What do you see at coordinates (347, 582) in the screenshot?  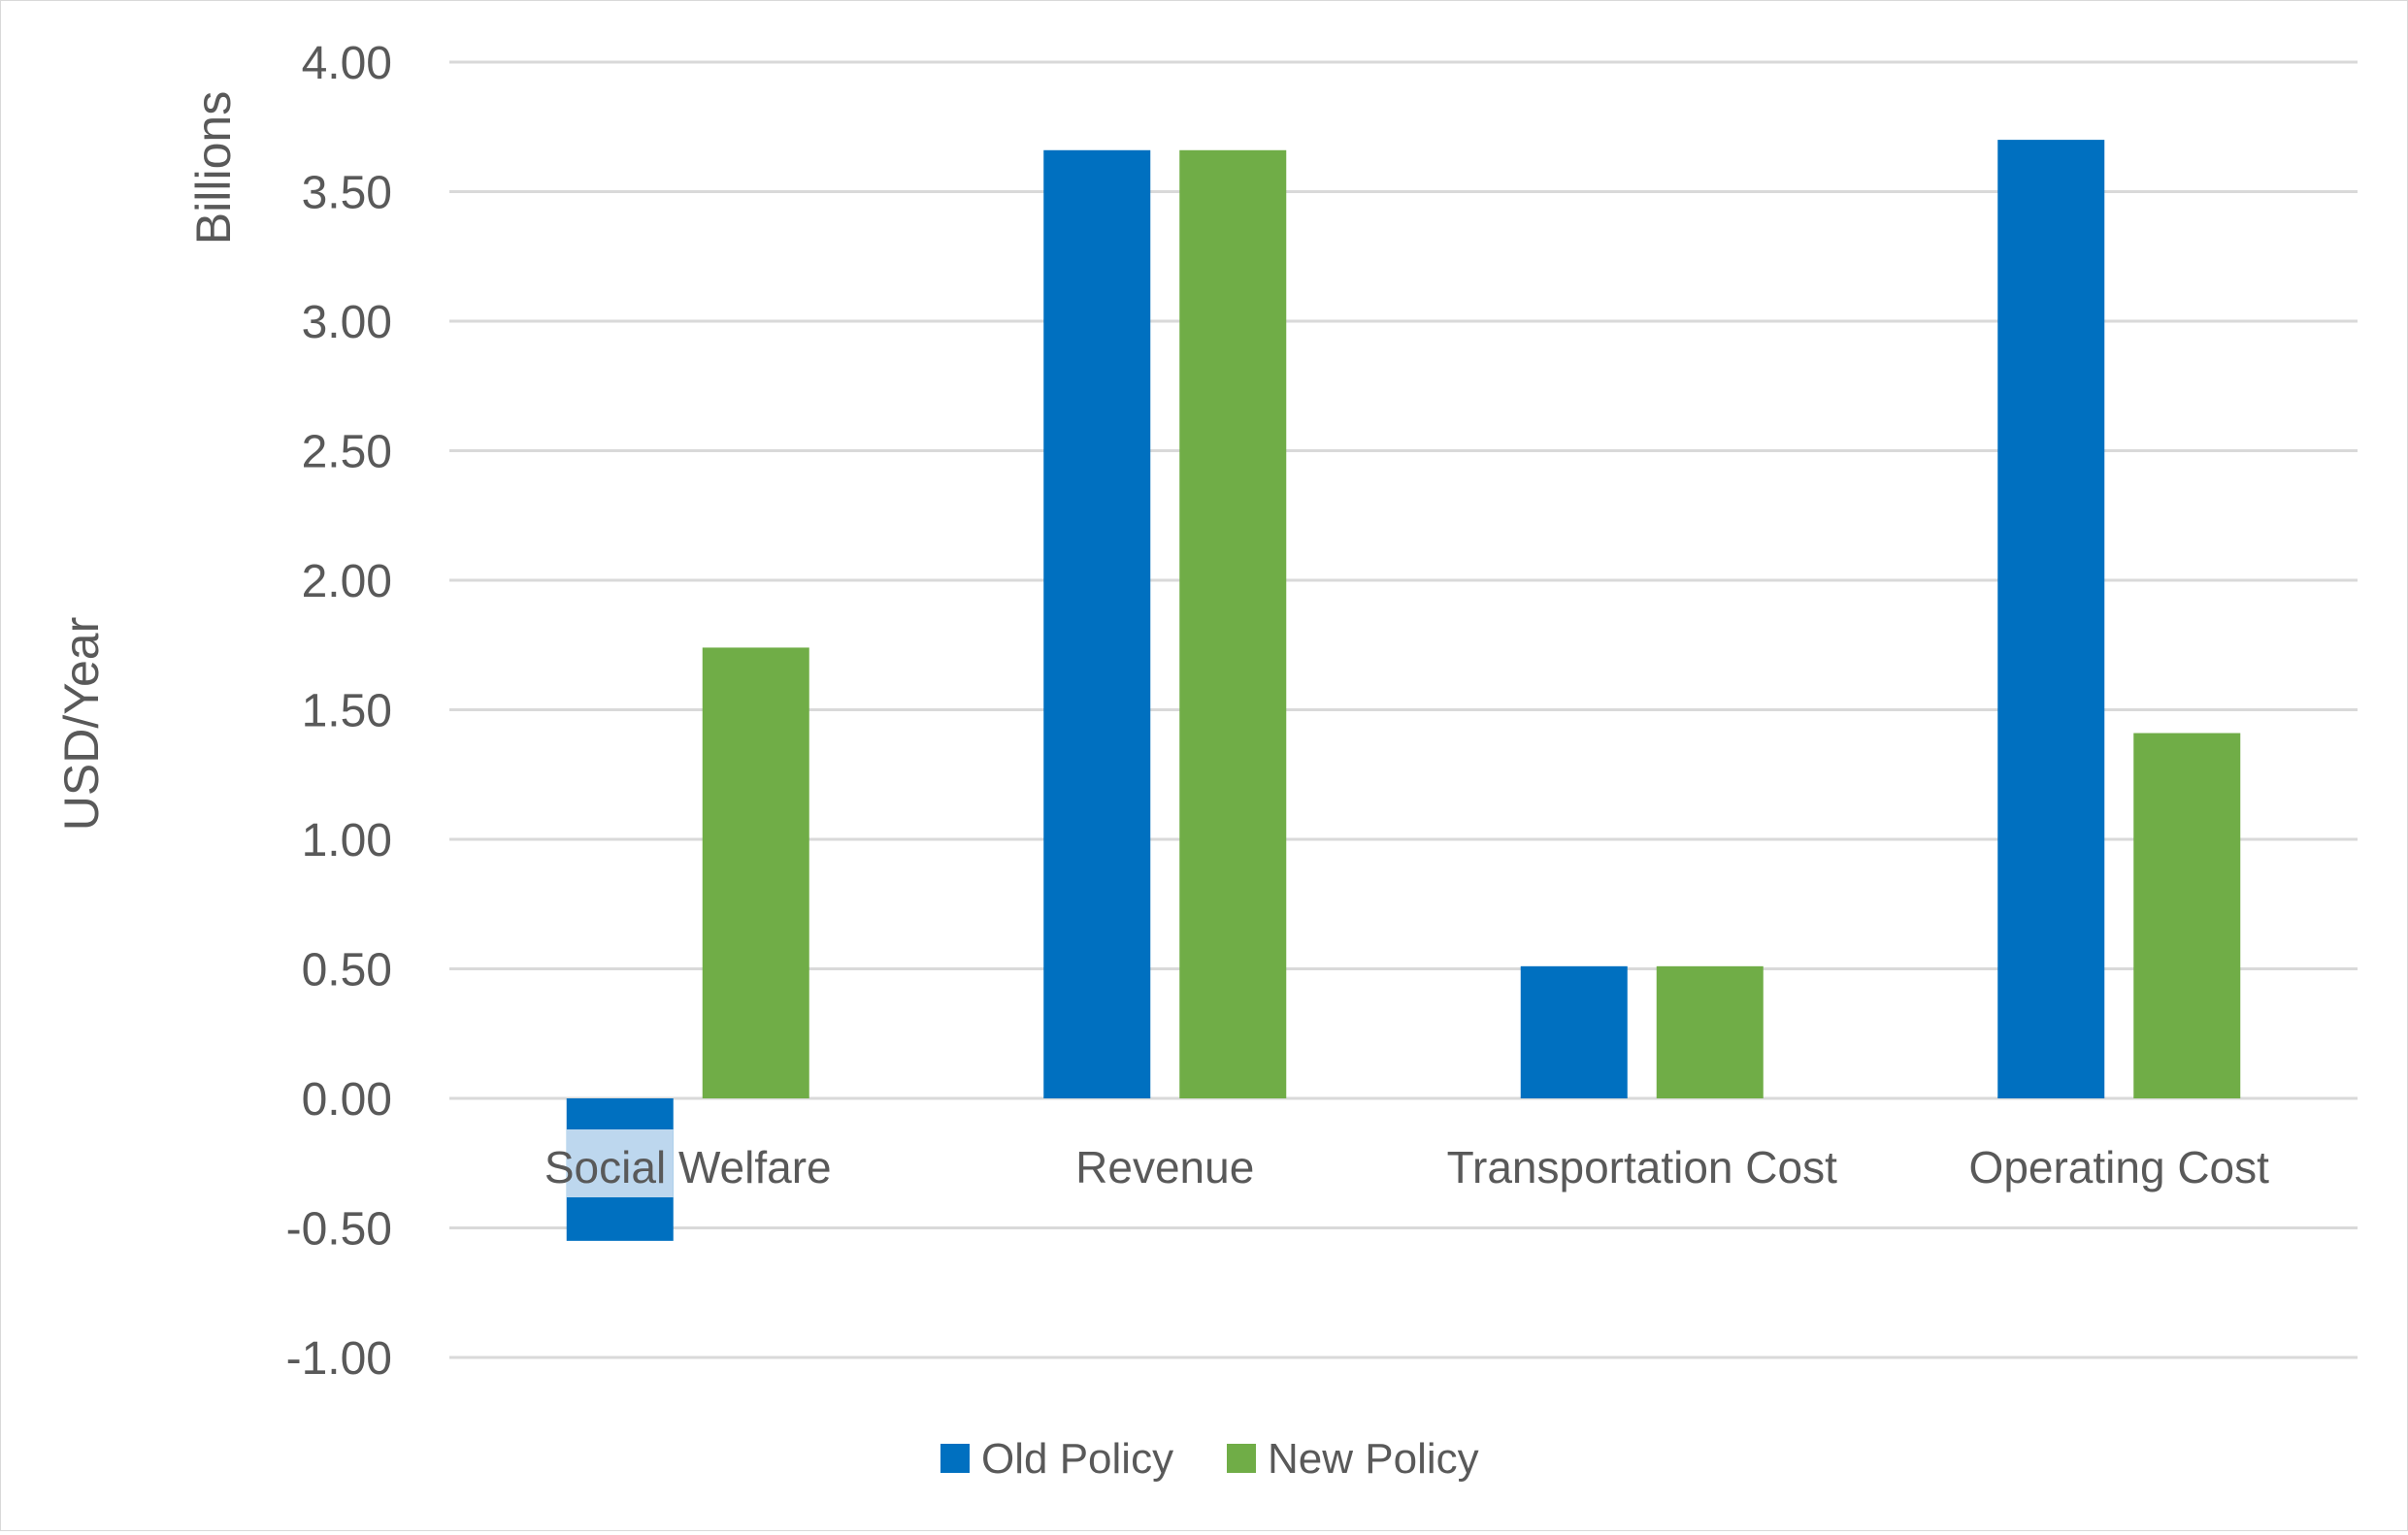 I see `y-tick-label: 2.00` at bounding box center [347, 582].